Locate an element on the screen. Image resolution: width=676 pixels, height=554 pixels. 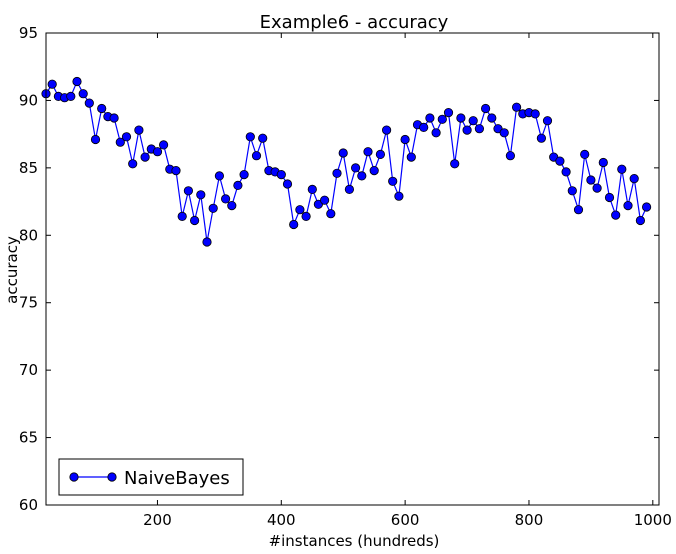
legend: NaiveBayes is located at coordinates (151, 477).